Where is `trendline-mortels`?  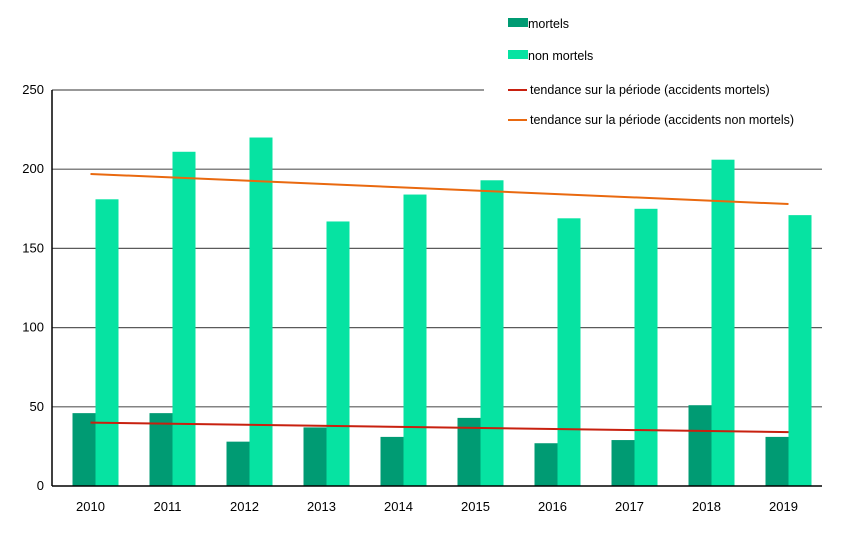 trendline-mortels is located at coordinates (439, 427).